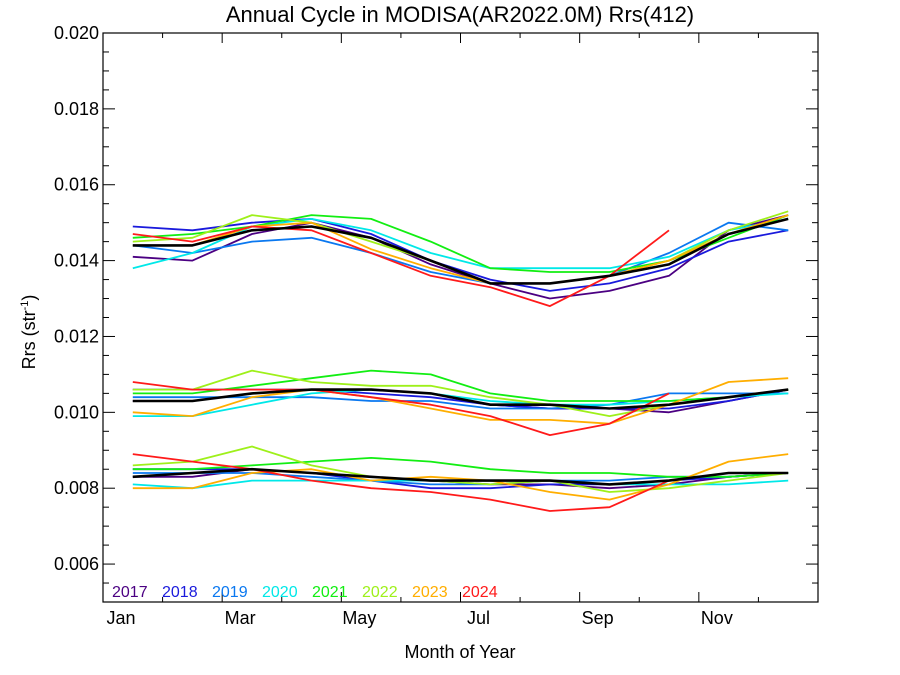  I want to click on series-line-2017-upper, so click(460, 257).